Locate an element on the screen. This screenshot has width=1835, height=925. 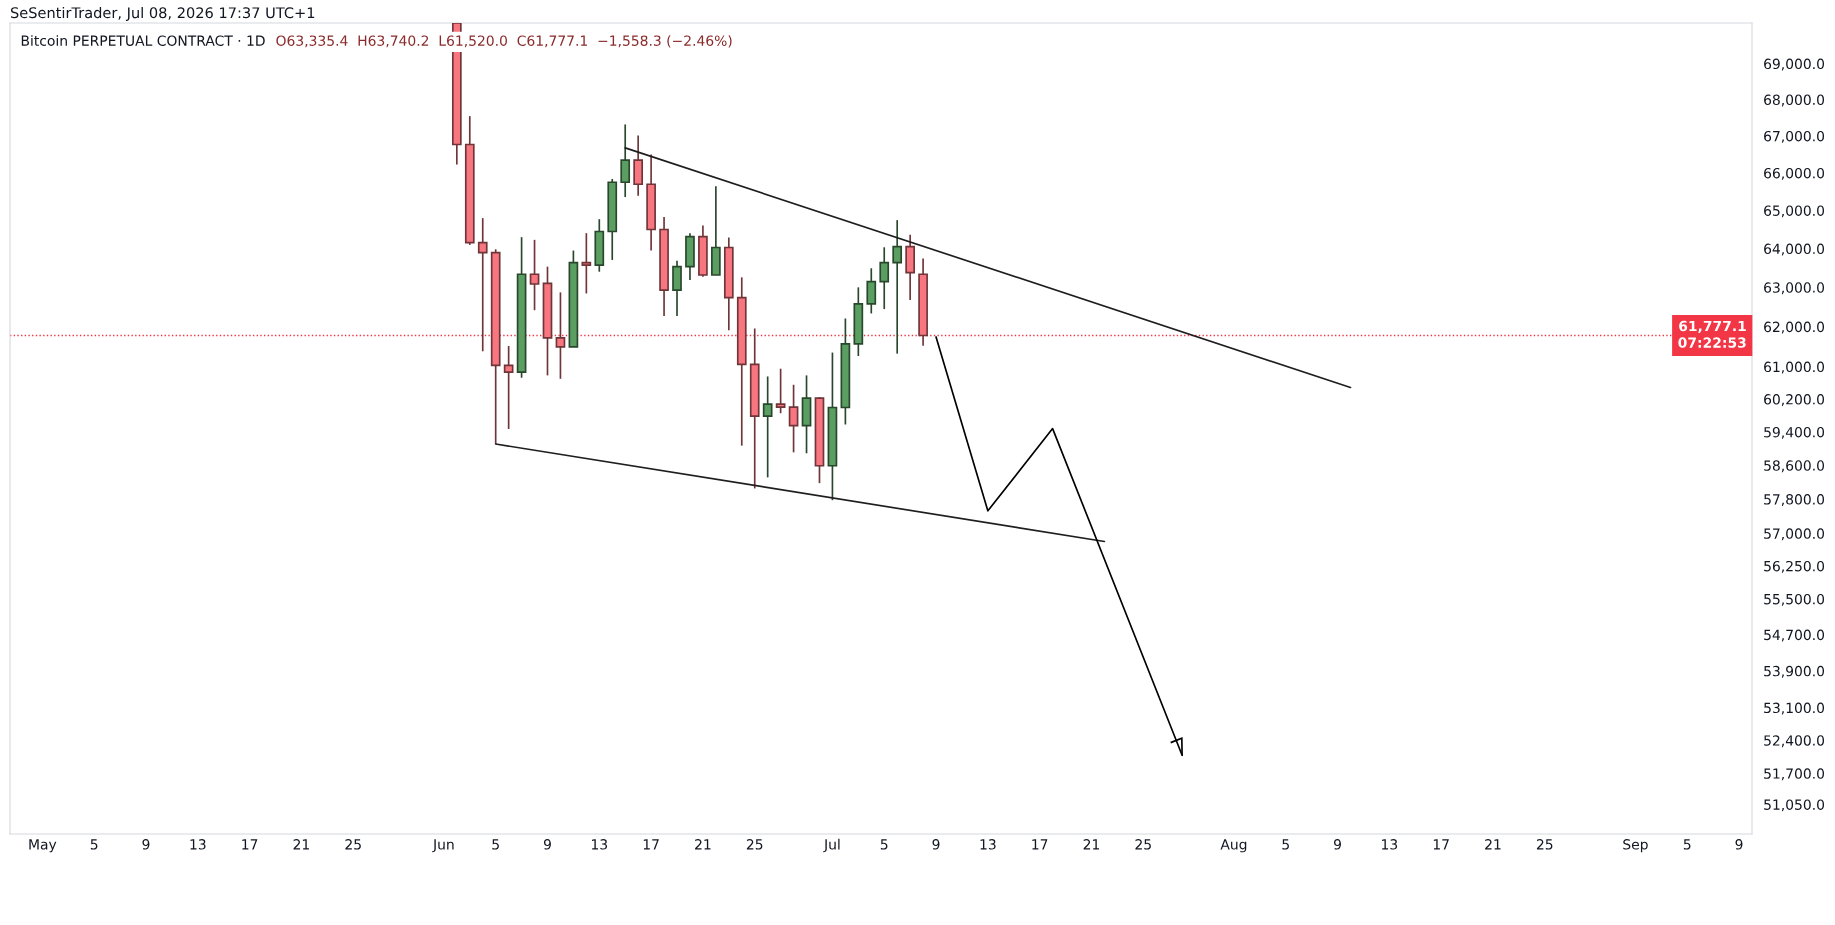
x-tick-label: Jul is located at coordinates (831, 845).